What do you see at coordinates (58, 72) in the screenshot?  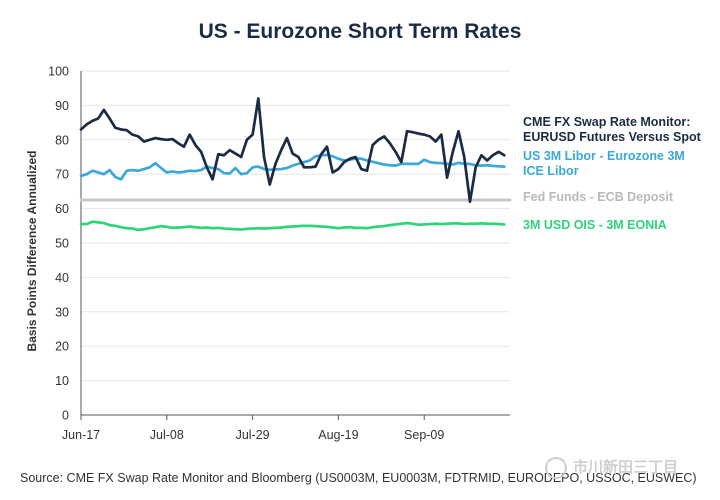 I see `y-tick-label: 100` at bounding box center [58, 72].